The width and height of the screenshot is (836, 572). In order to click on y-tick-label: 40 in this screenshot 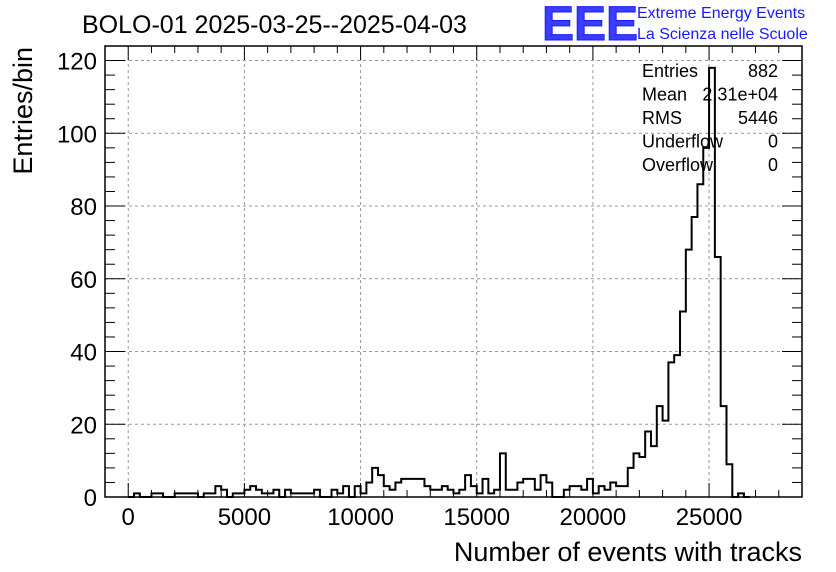, I will do `click(83, 353)`.